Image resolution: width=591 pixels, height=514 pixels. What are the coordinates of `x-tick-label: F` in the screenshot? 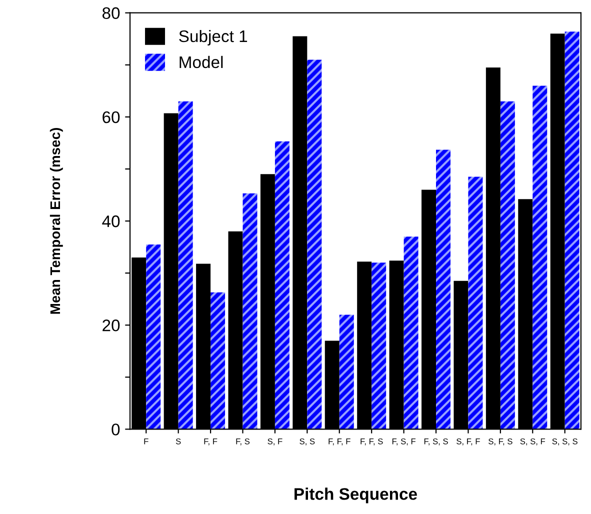 It's located at (146, 441).